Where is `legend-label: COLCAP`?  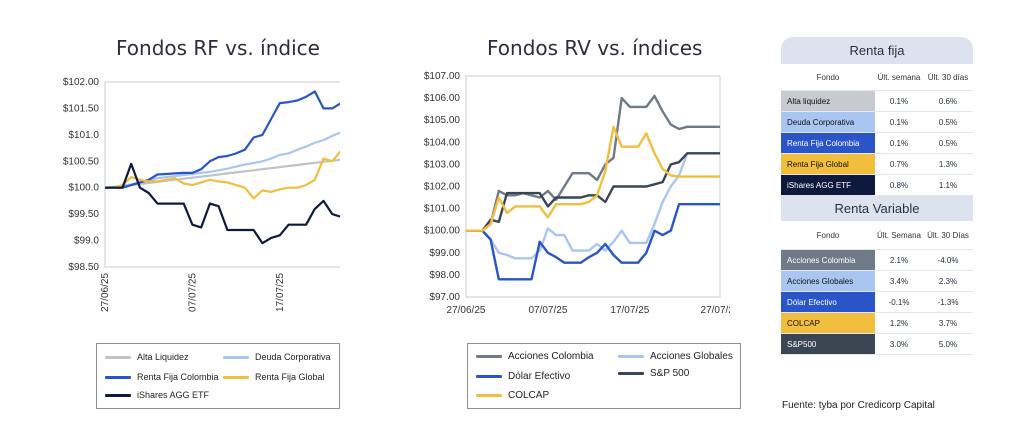
legend-label: COLCAP is located at coordinates (529, 395).